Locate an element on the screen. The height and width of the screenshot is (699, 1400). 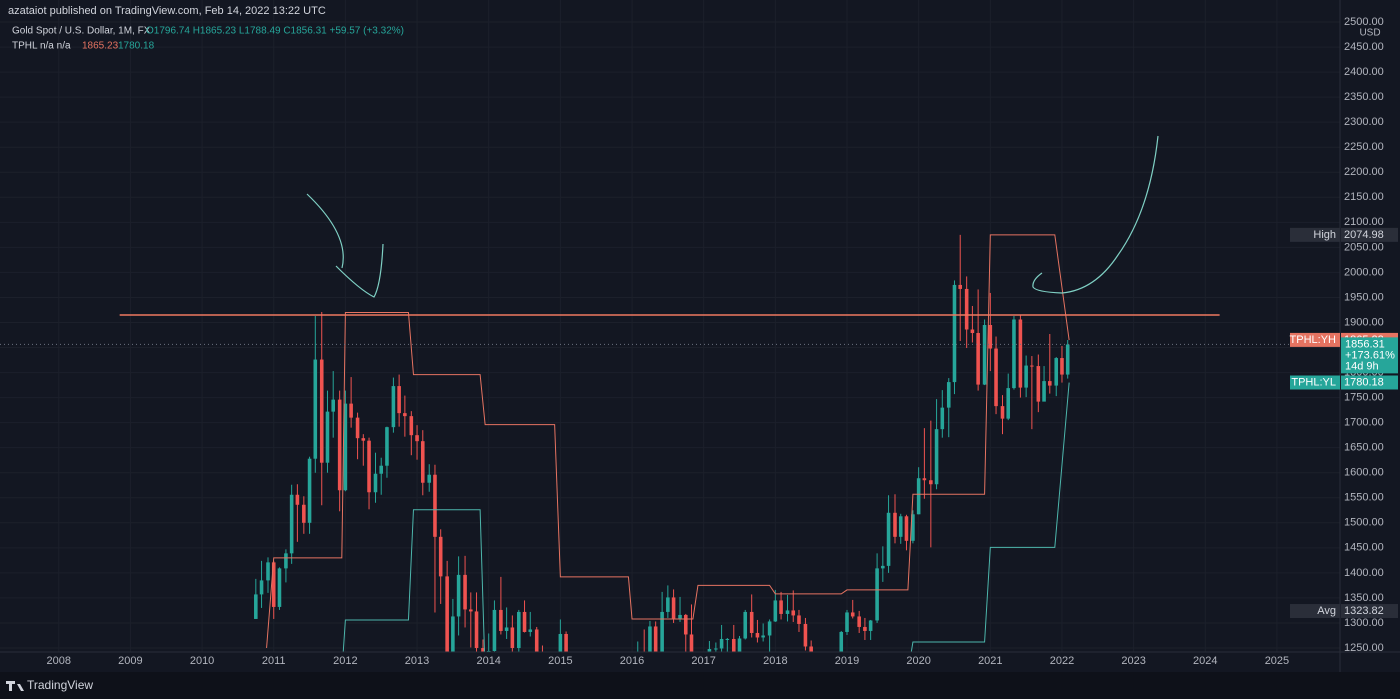
x-tick-label: 2022 is located at coordinates (1062, 661).